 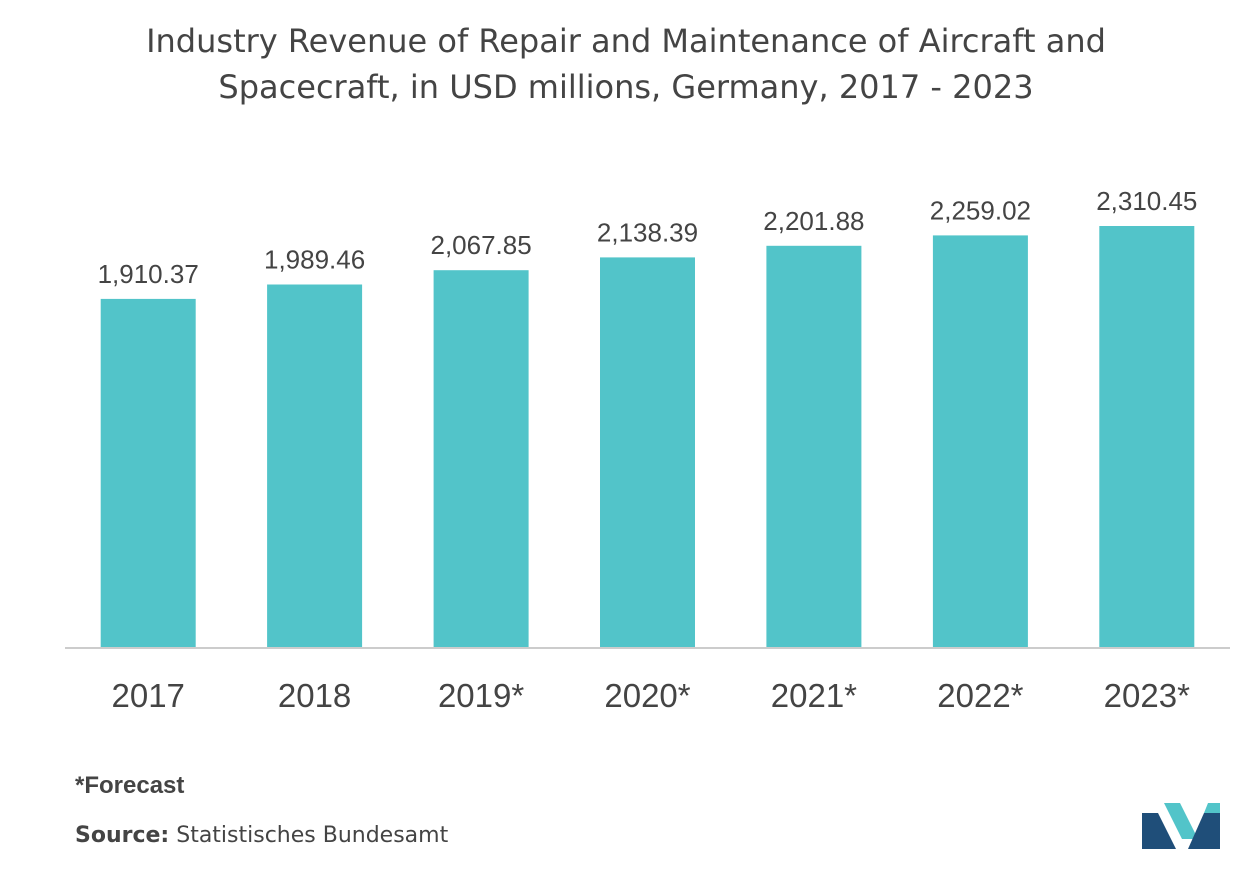 What do you see at coordinates (1146, 201) in the screenshot?
I see `data-label-2023: 2,310.45` at bounding box center [1146, 201].